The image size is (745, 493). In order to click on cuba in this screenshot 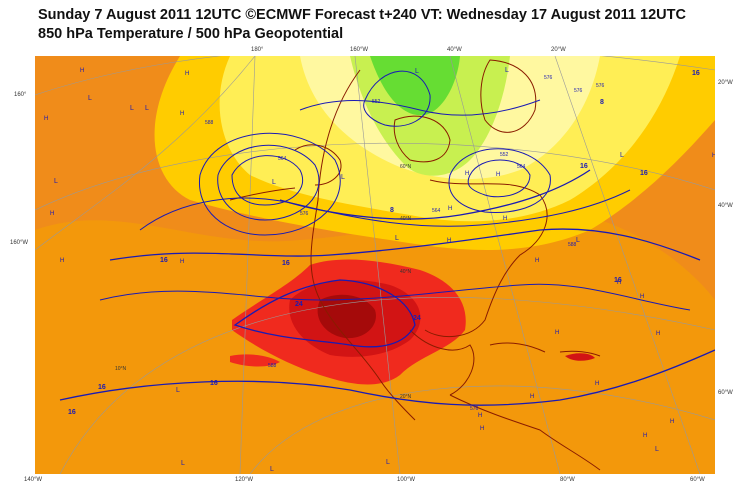, I will do `click(517, 347)`.